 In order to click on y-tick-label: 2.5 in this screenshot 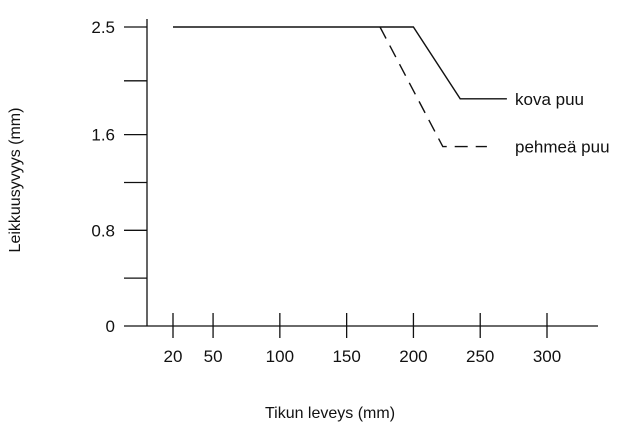, I will do `click(103, 27)`.